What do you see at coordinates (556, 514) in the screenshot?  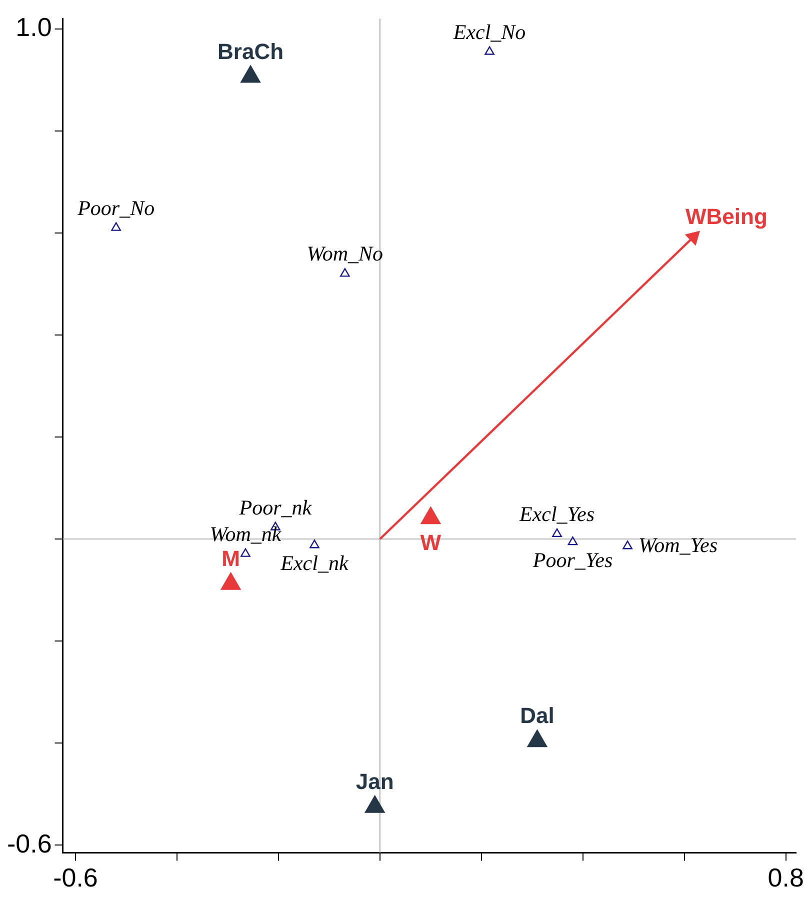 I see `annotation: Excl_Yes` at bounding box center [556, 514].